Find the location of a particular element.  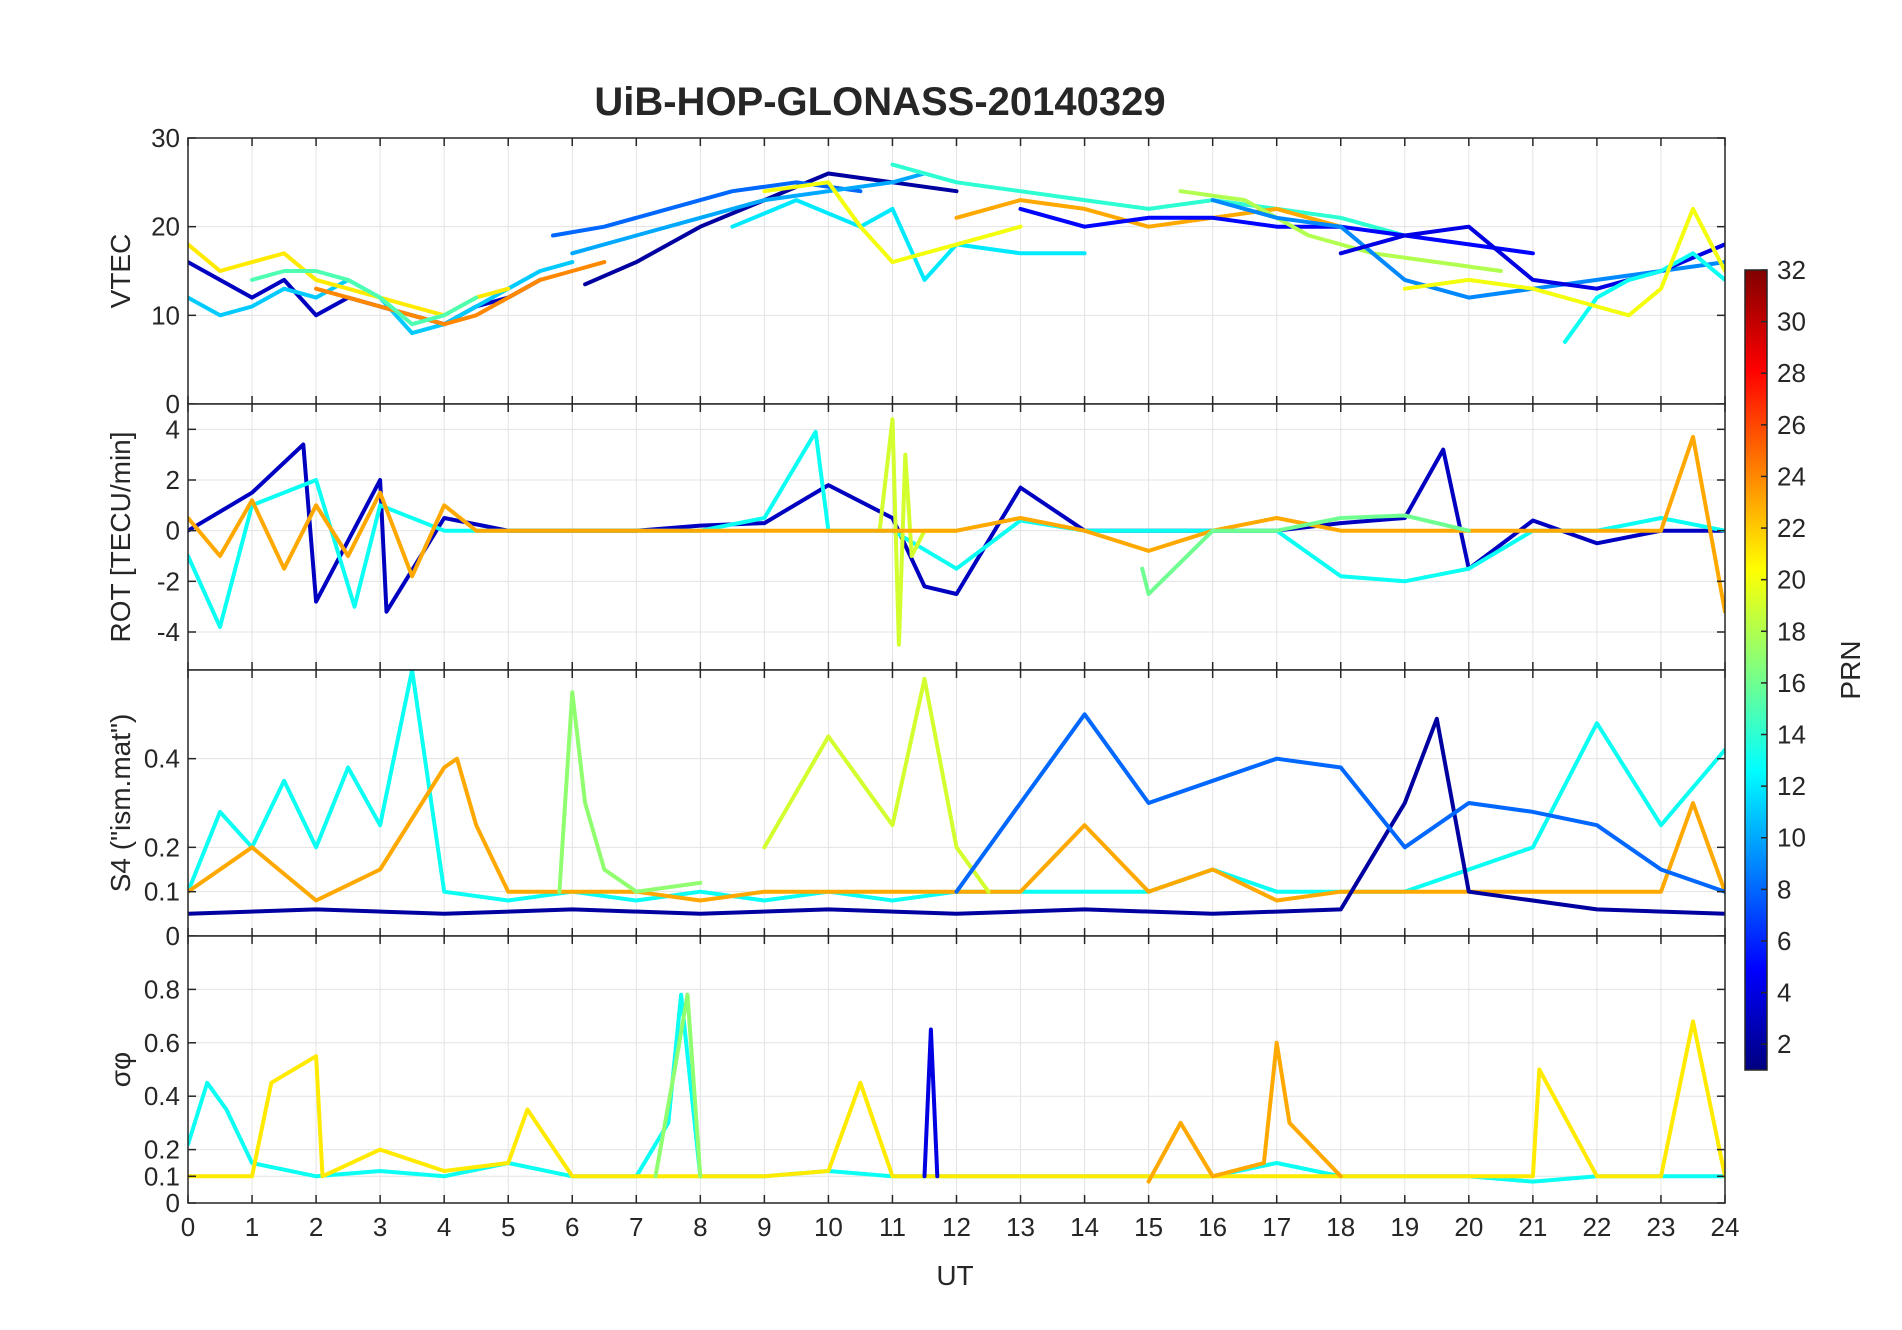

y-tick-label: -2 is located at coordinates (168, 581).